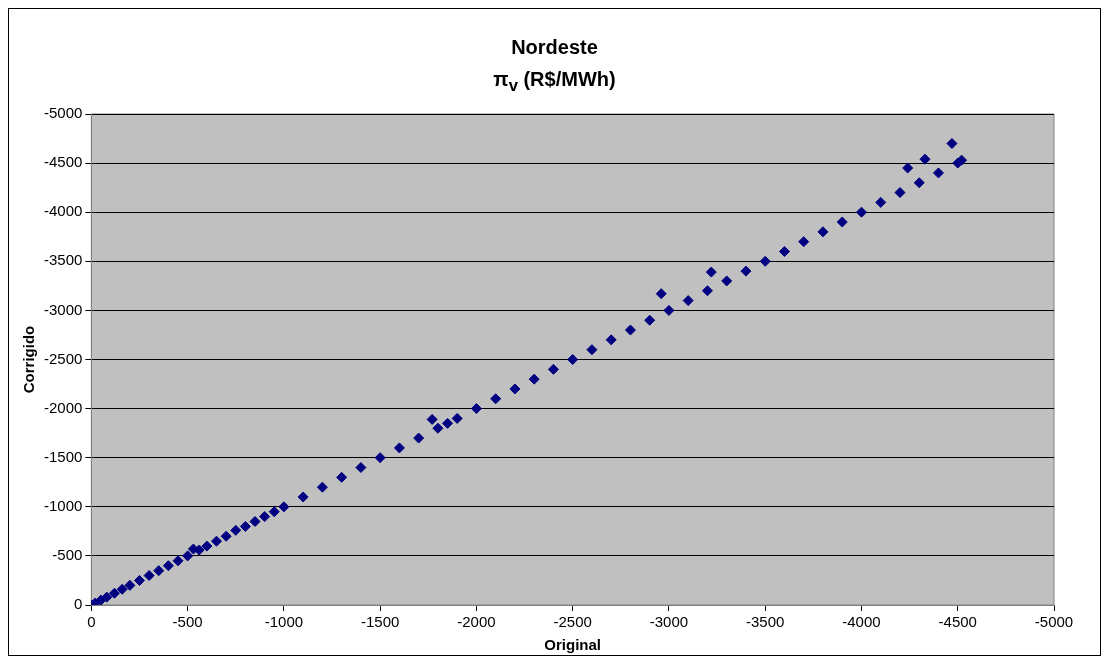 This screenshot has height=664, width=1109. I want to click on y-tick-label: -4500, so click(63, 162).